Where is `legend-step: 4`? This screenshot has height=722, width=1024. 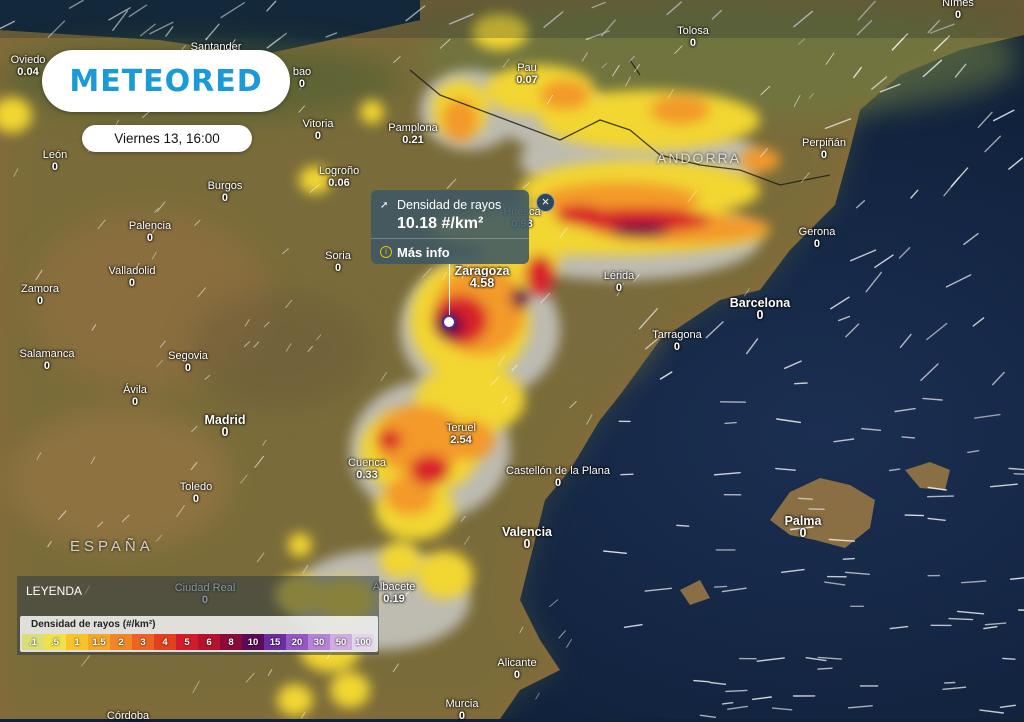 legend-step: 4 is located at coordinates (165, 642).